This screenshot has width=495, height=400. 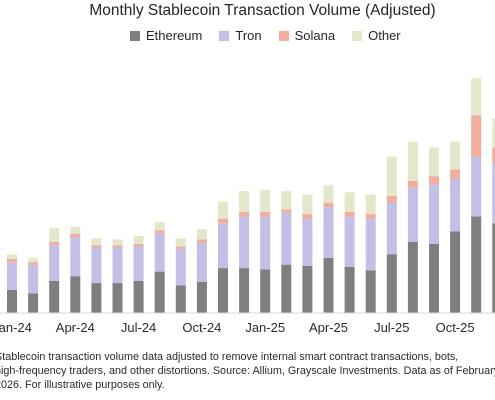 What do you see at coordinates (224, 35) in the screenshot?
I see `legend-swatch-tron` at bounding box center [224, 35].